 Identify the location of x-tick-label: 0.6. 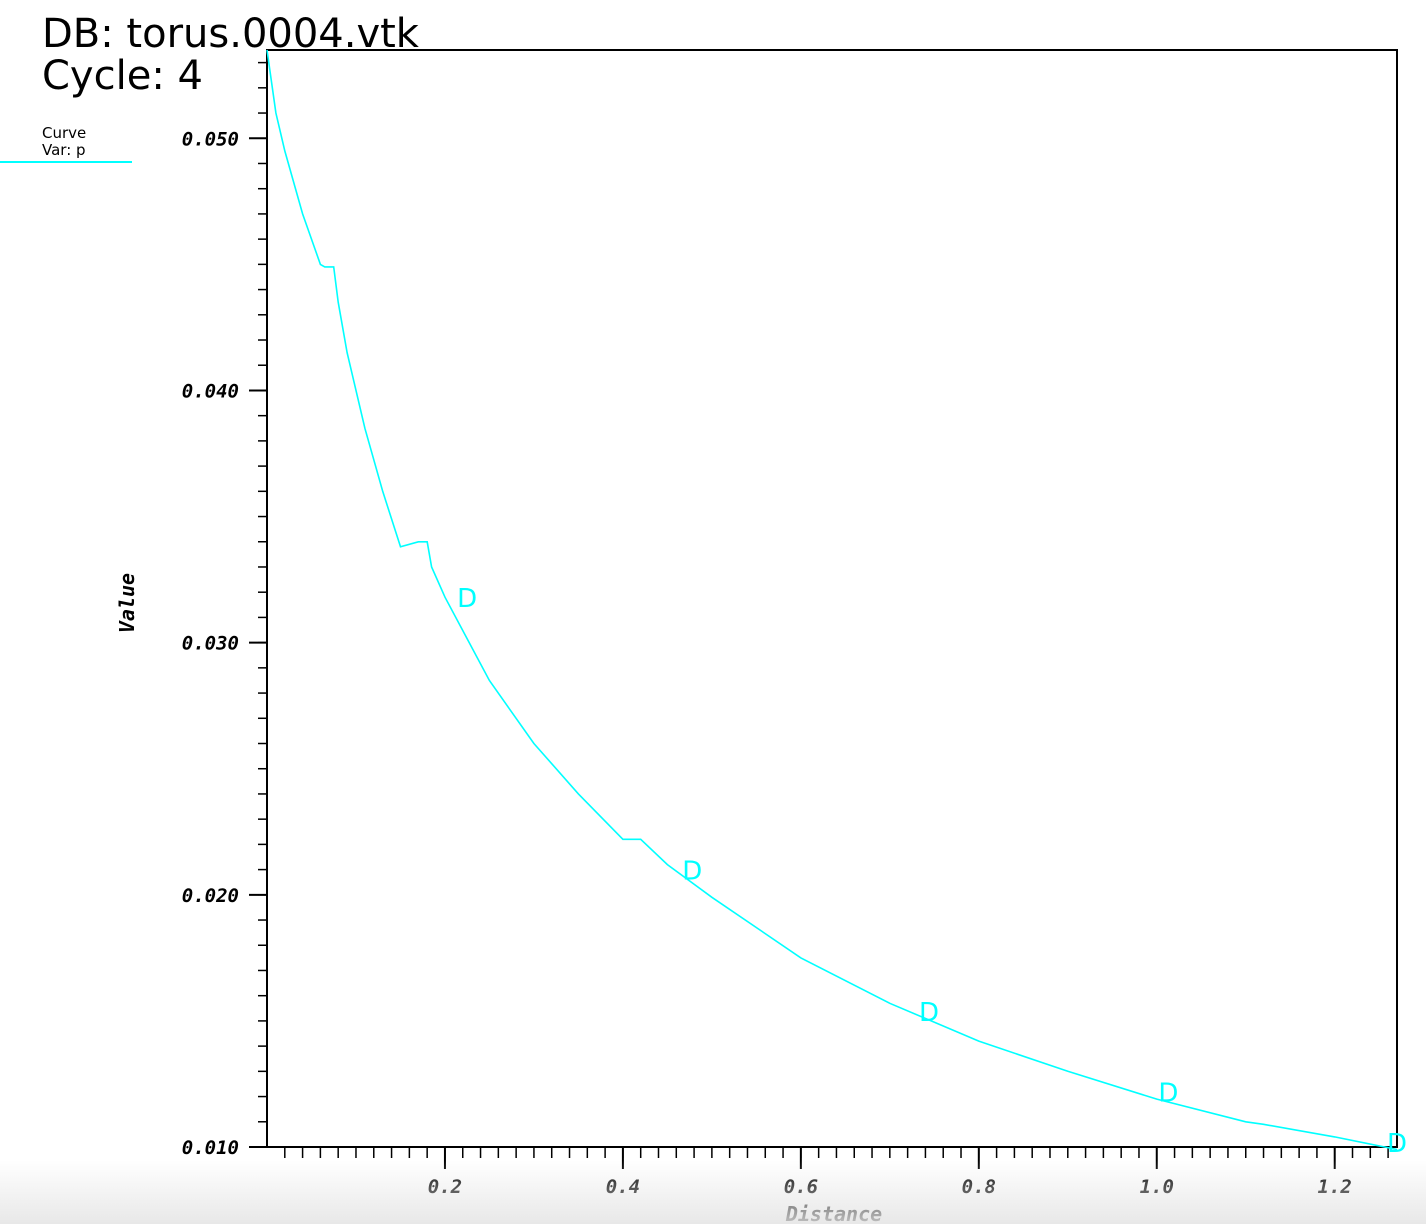
(801, 1187).